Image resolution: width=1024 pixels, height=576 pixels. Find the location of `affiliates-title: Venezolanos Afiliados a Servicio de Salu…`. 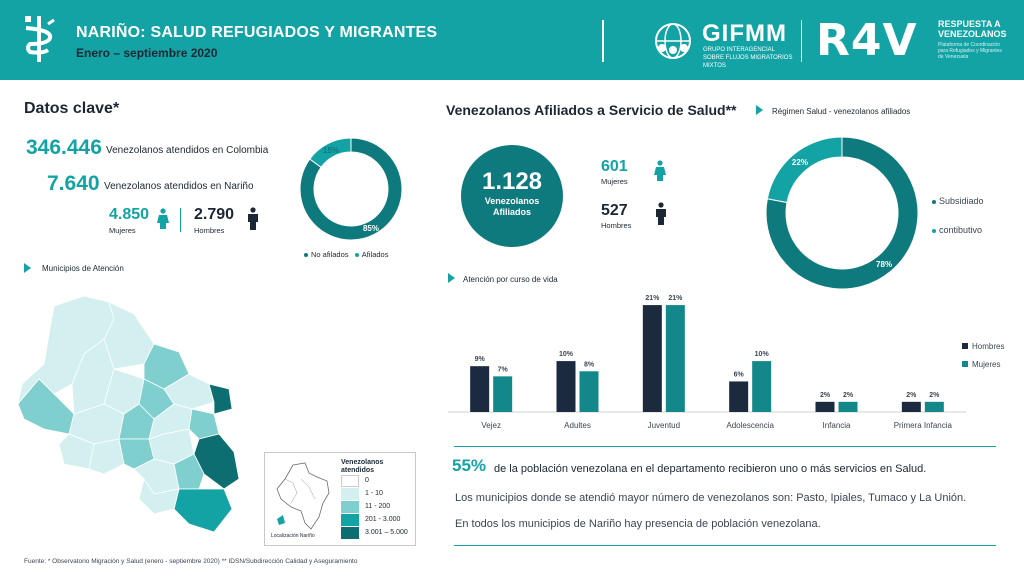

affiliates-title: Venezolanos Afiliados a Servicio de Salu… is located at coordinates (591, 110).